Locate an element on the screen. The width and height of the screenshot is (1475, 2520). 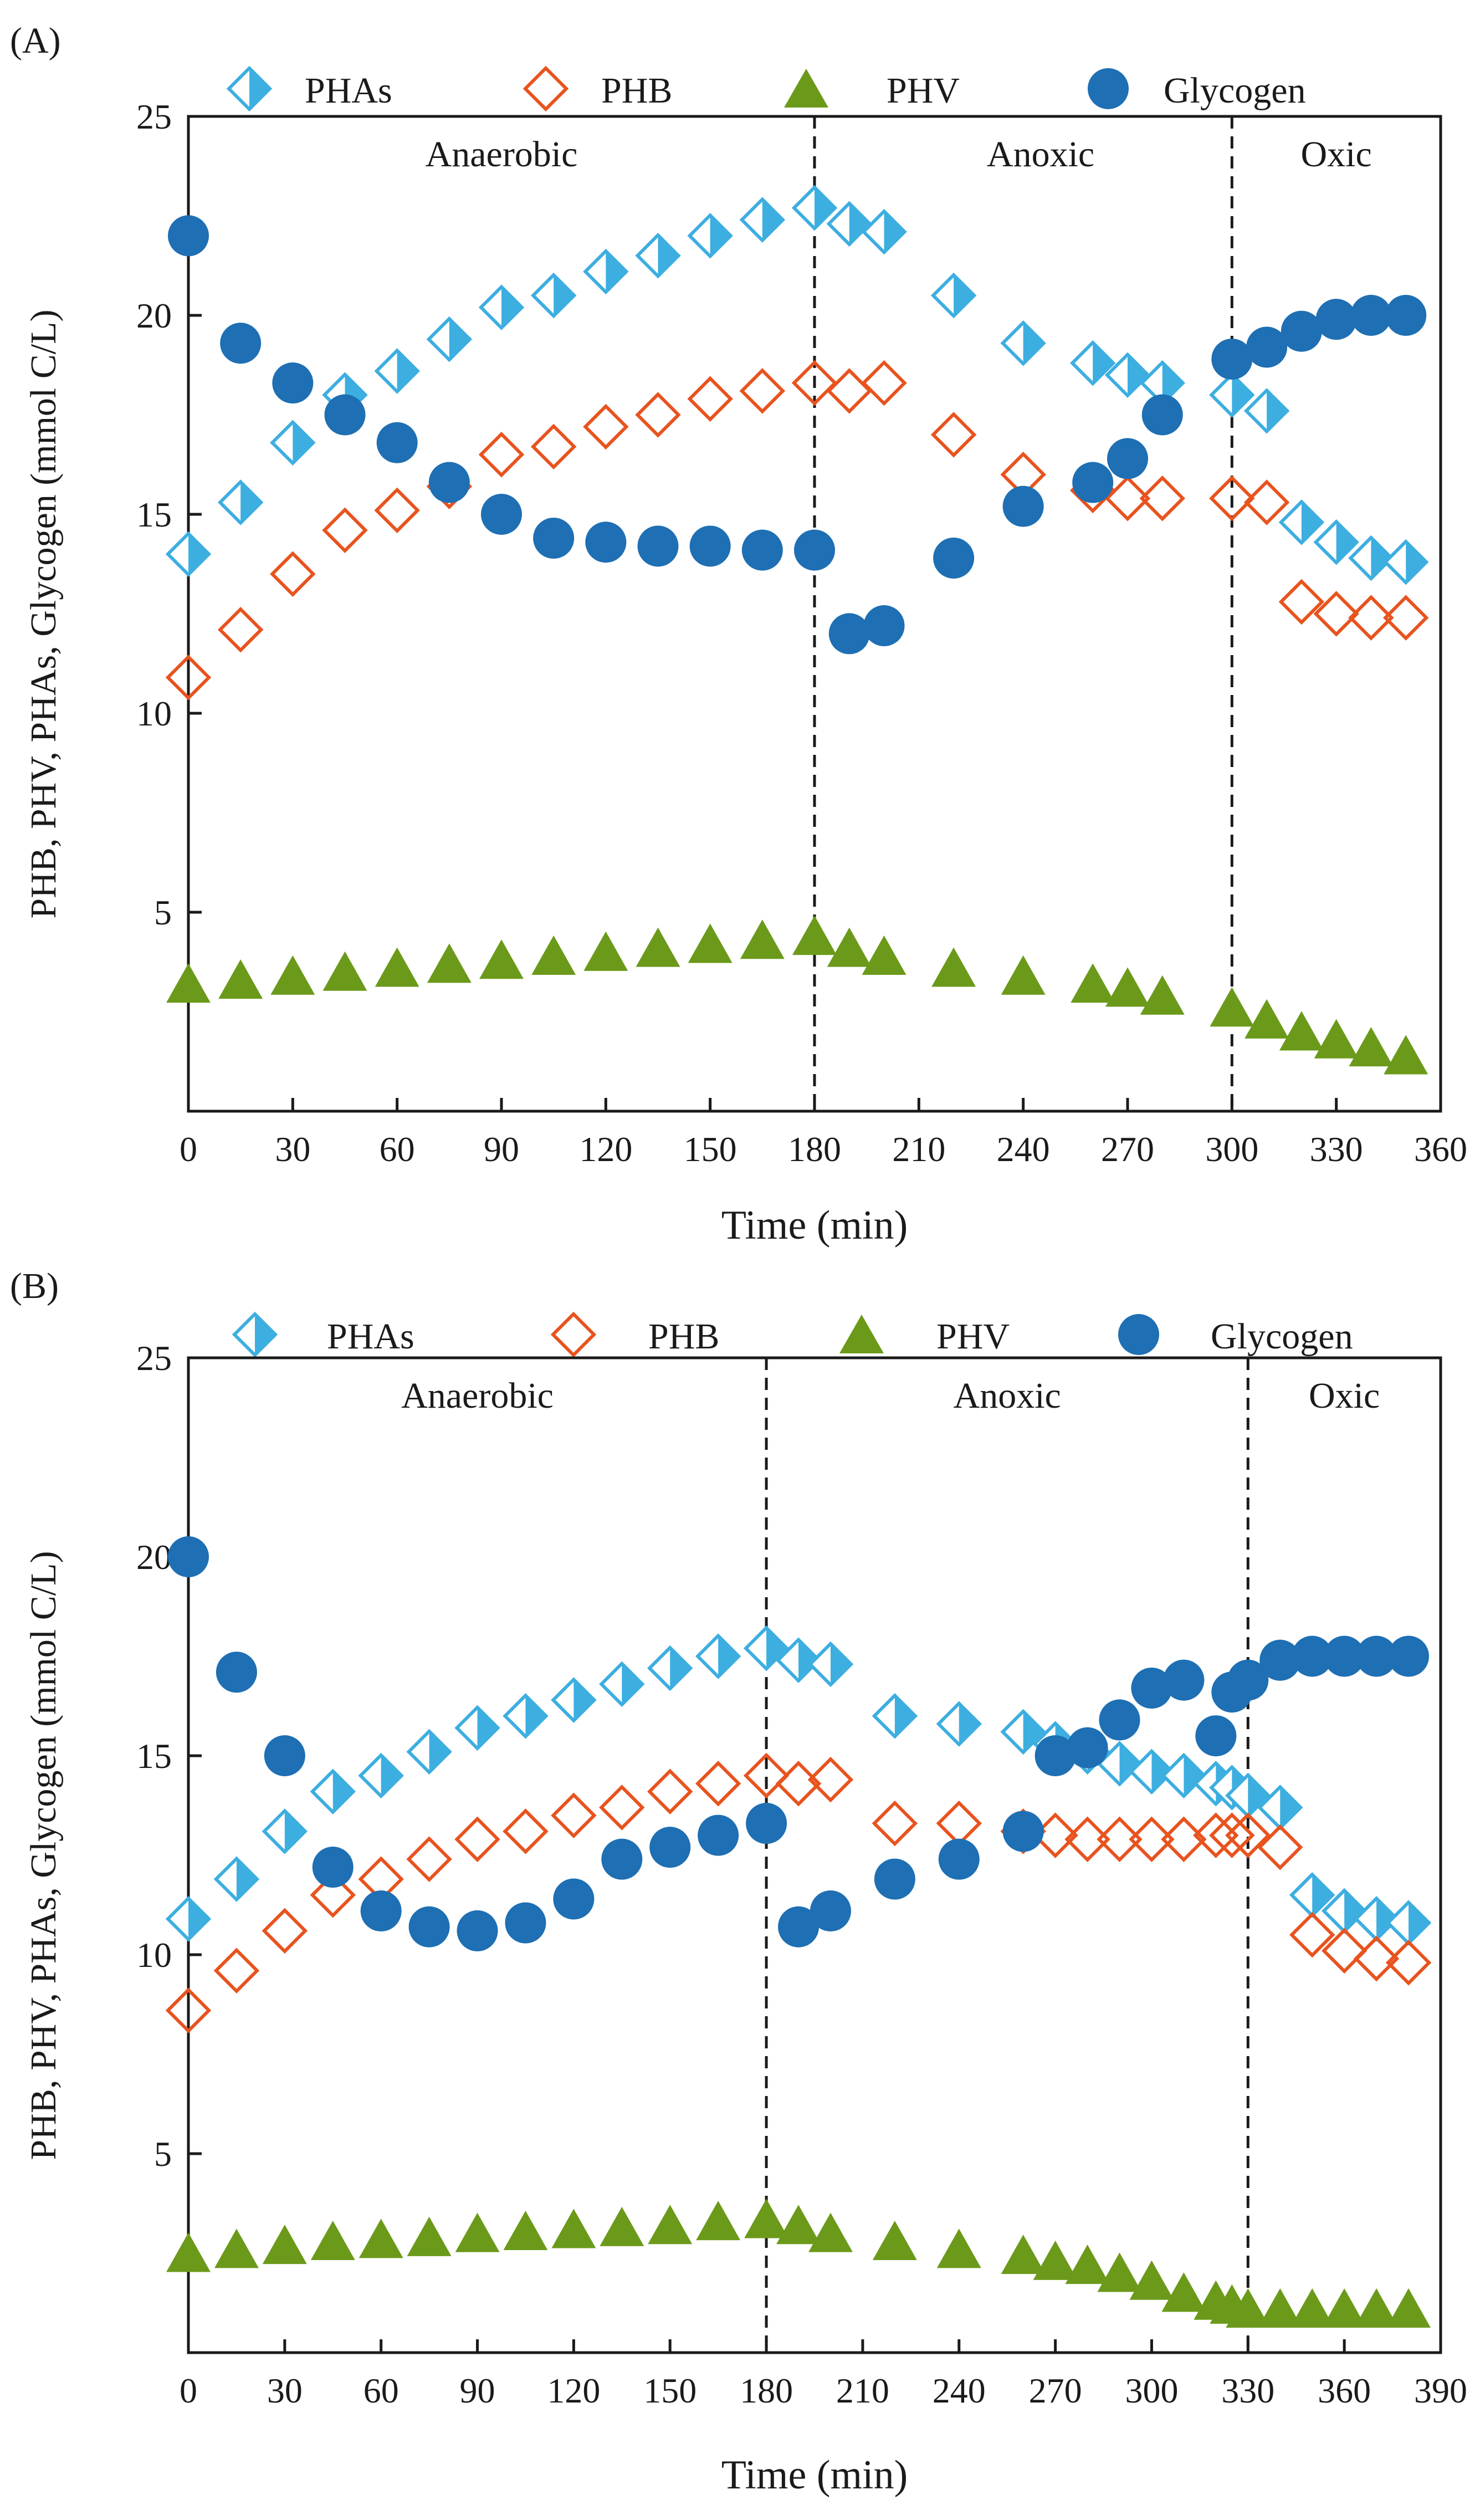
x-tick-label: 180 is located at coordinates (814, 1149).